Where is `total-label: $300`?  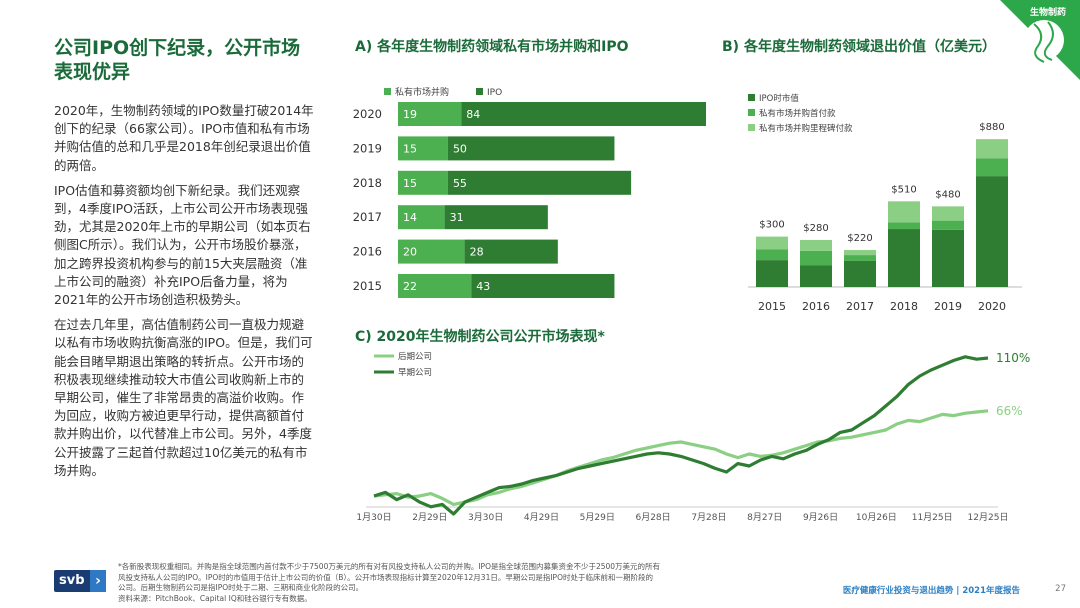
total-label: $300 is located at coordinates (771, 225).